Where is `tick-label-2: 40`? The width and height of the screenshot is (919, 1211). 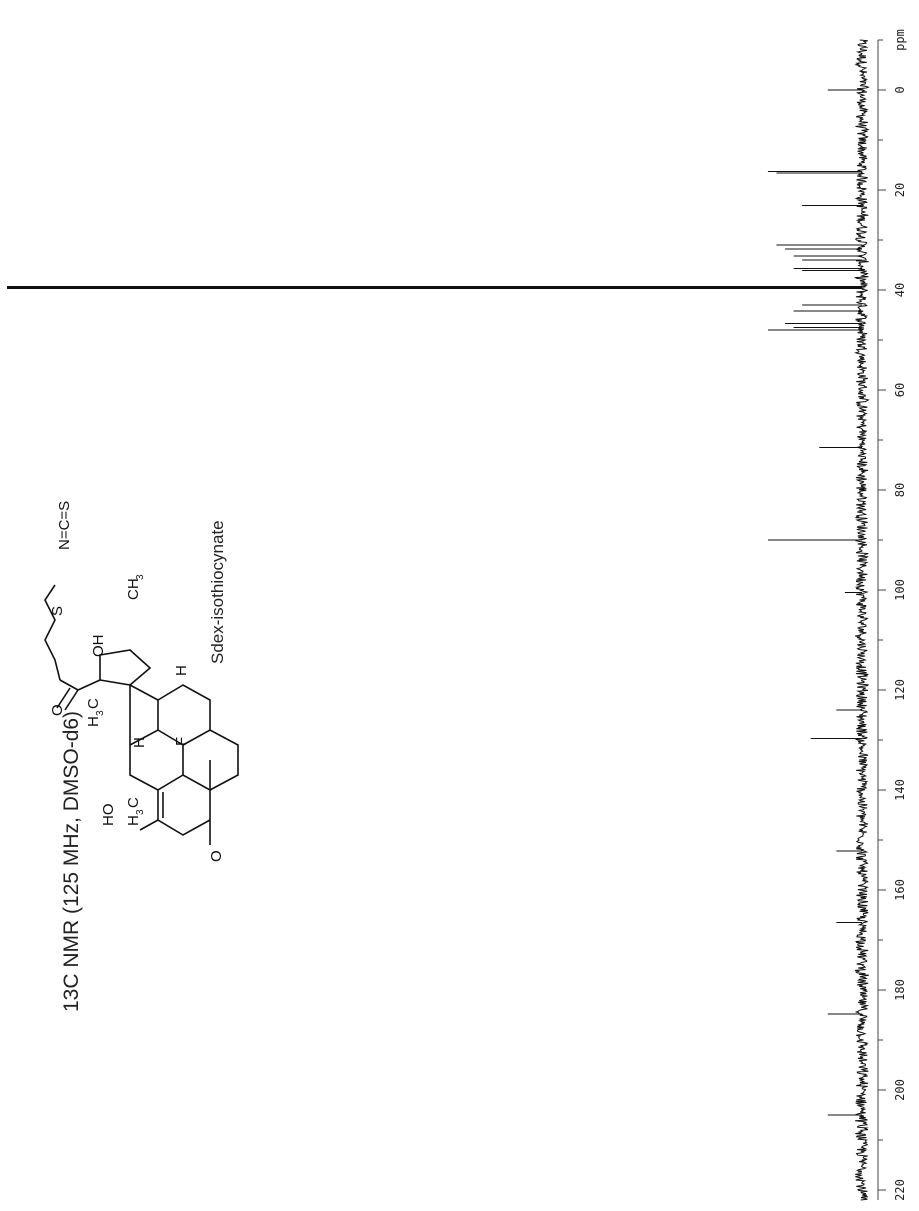 tick-label-2: 40 is located at coordinates (900, 290).